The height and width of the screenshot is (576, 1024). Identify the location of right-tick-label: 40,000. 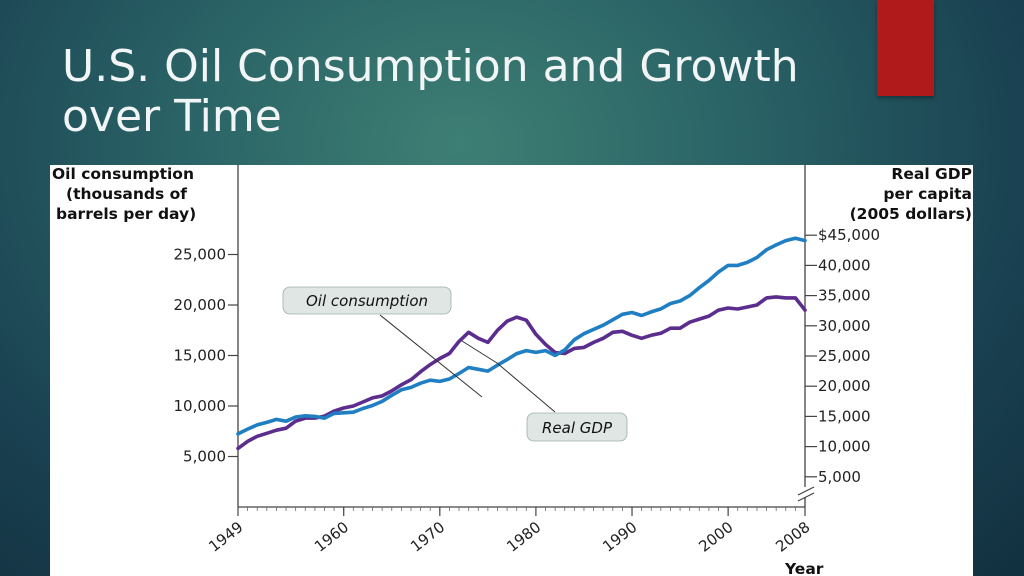
(844, 265).